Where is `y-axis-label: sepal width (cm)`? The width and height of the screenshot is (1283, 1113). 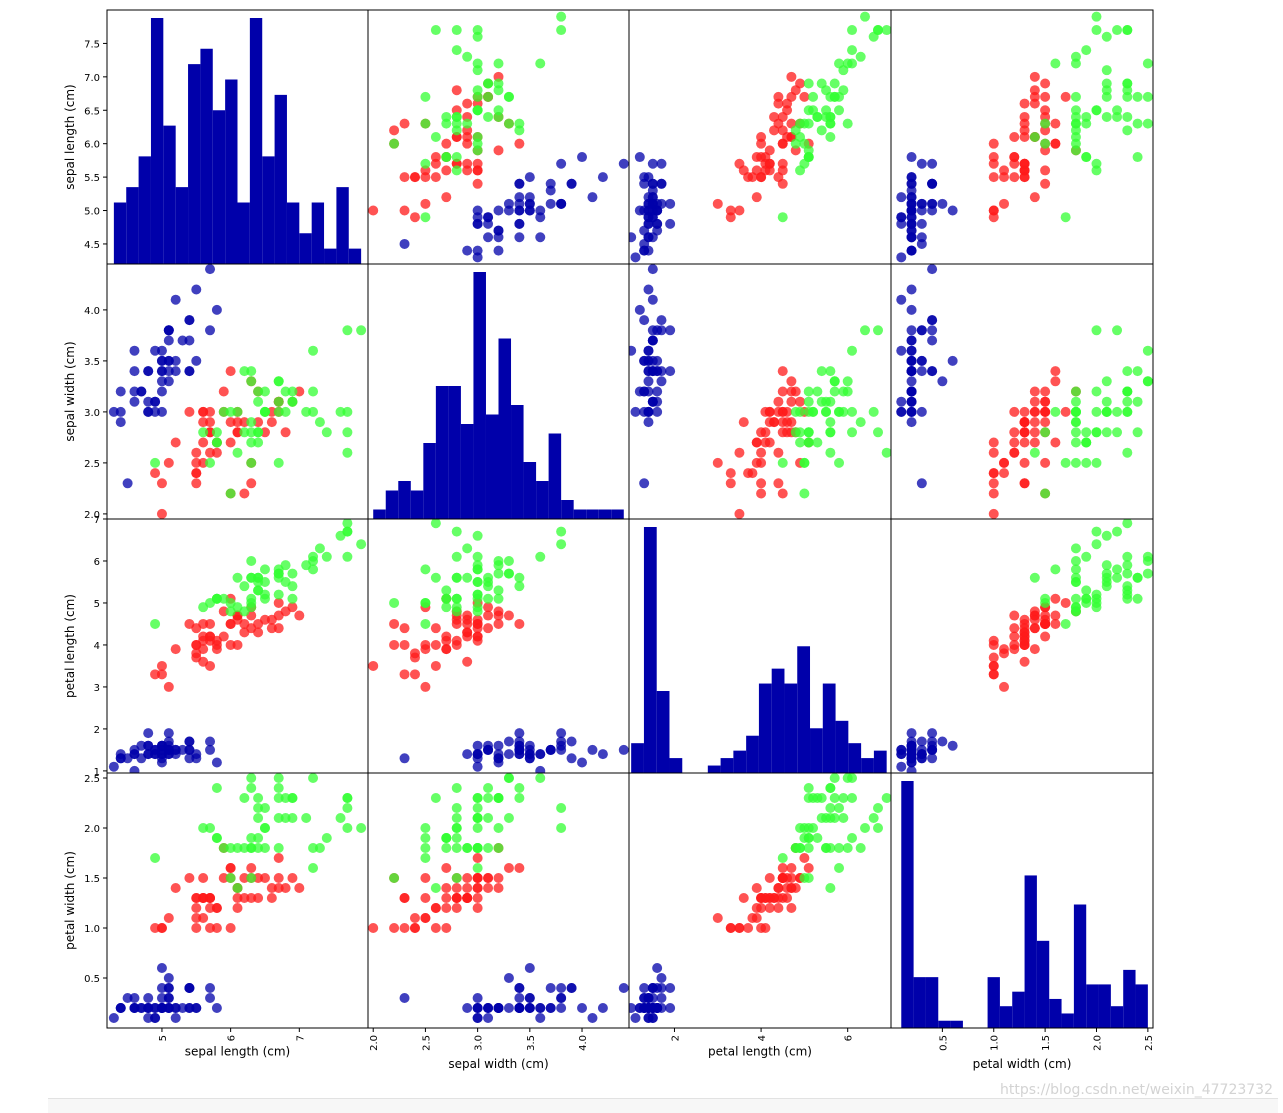 y-axis-label: sepal width (cm) is located at coordinates (70, 391).